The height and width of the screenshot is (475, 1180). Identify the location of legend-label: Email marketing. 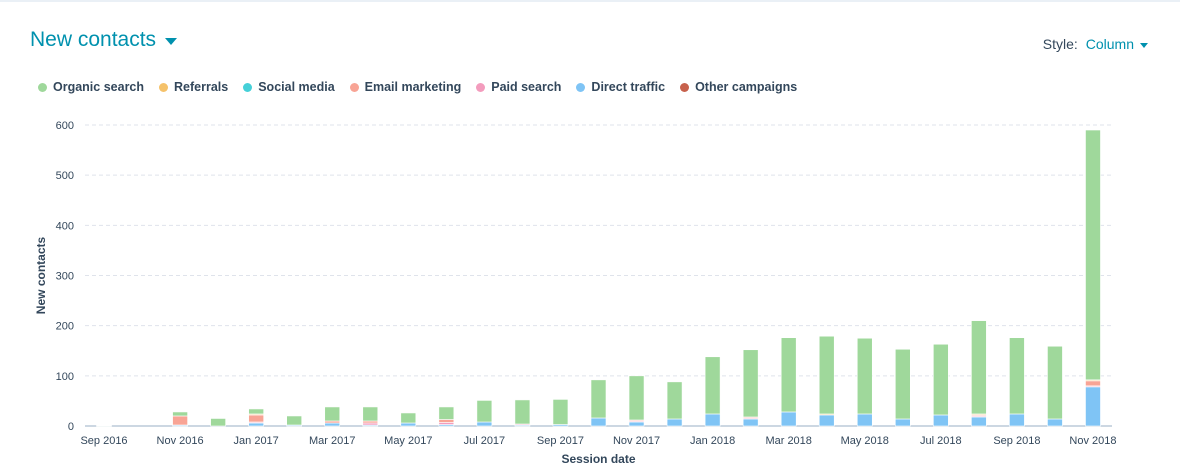
(413, 87).